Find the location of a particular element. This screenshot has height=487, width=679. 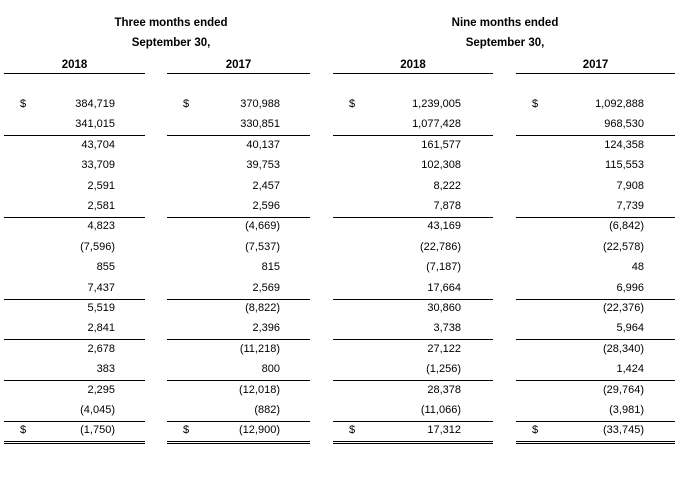

table-cell: 30,860 is located at coordinates (444, 308).